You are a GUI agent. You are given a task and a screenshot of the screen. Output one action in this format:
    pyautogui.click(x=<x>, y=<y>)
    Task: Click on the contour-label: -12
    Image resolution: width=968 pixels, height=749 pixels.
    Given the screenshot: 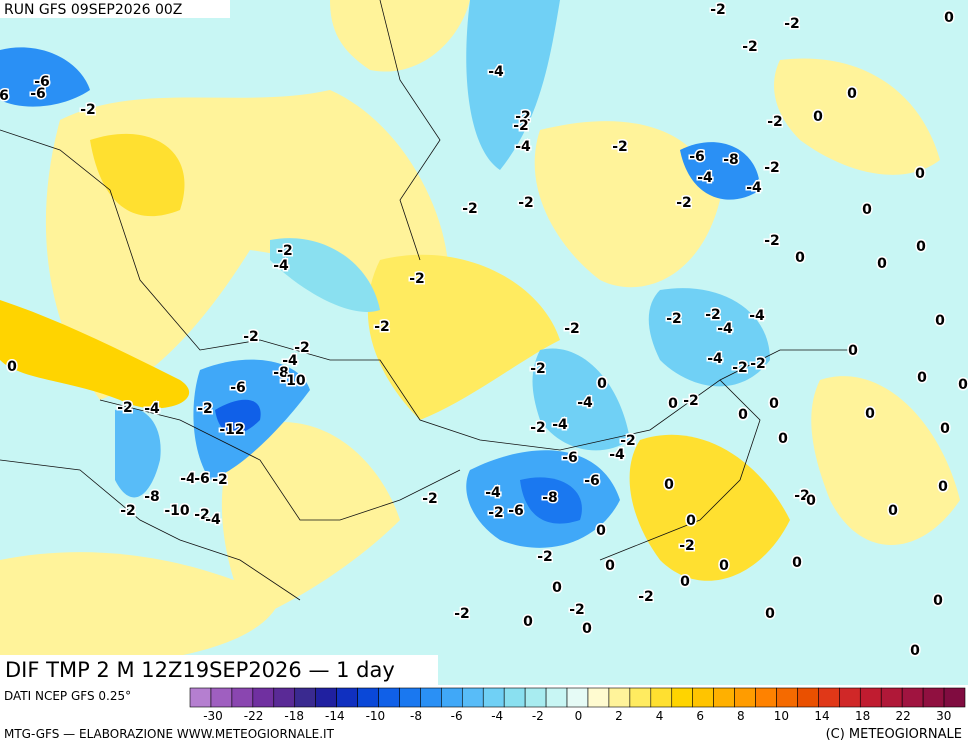 What is the action you would take?
    pyautogui.click(x=231, y=430)
    